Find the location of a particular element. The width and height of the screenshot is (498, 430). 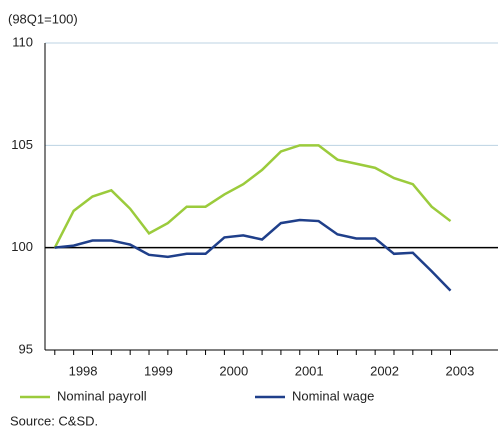

source: Source: C&SD. is located at coordinates (54, 420).